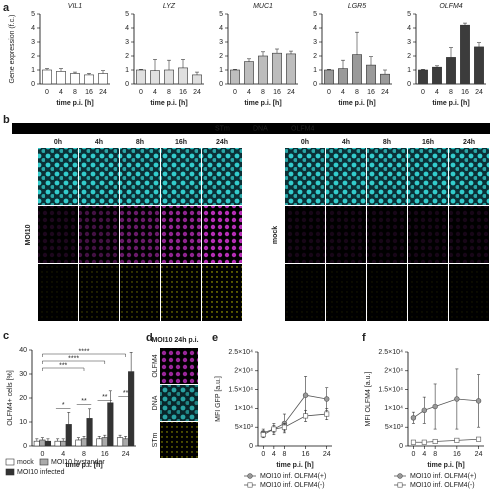 The image size is (500, 494). What do you see at coordinates (73, 358) in the screenshot?
I see `significance-label: ****` at bounding box center [73, 358].